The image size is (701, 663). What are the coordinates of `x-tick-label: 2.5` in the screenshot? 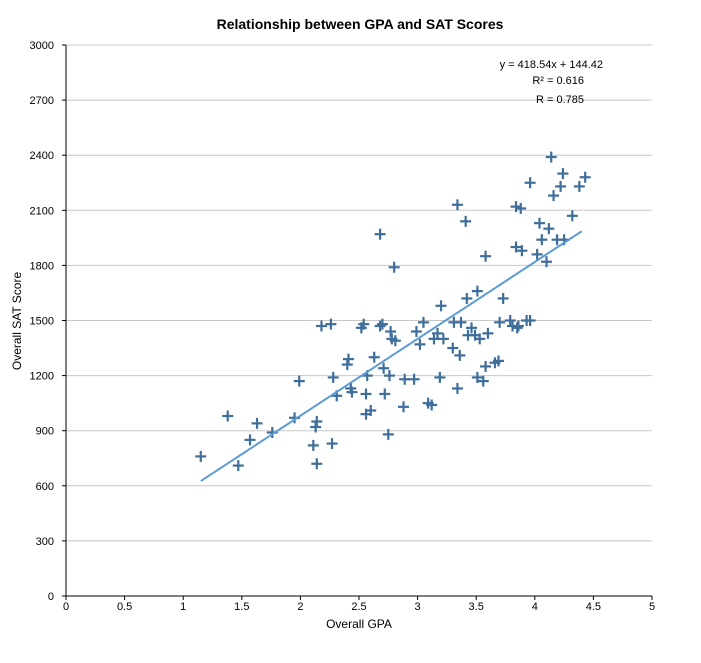 It's located at (358, 607).